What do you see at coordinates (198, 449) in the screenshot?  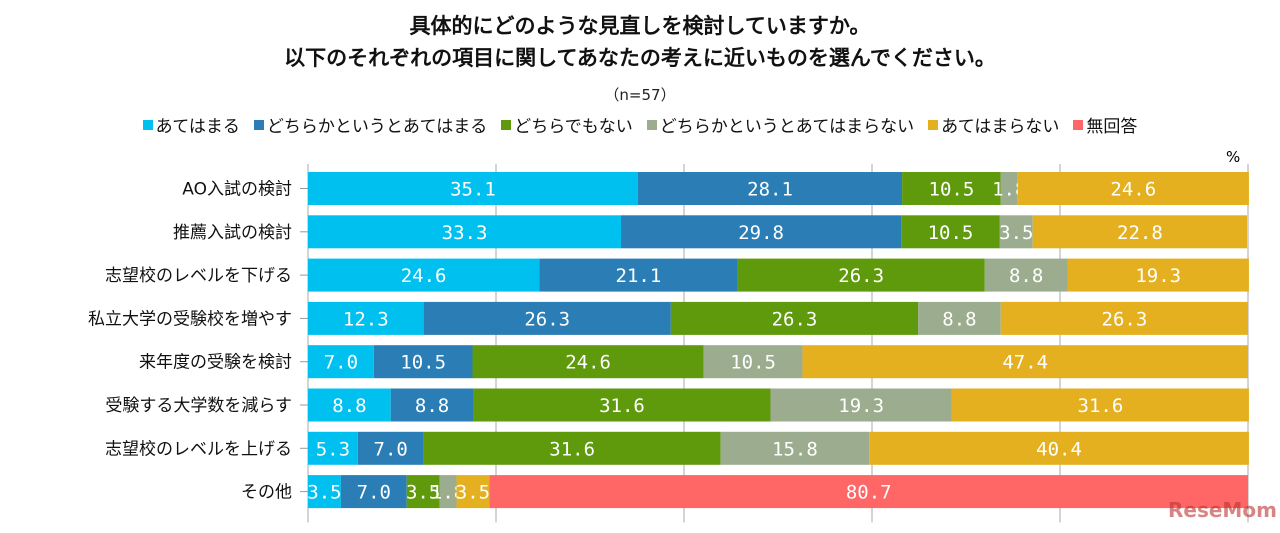 I see `category-label: 志望校のレベルを上げる` at bounding box center [198, 449].